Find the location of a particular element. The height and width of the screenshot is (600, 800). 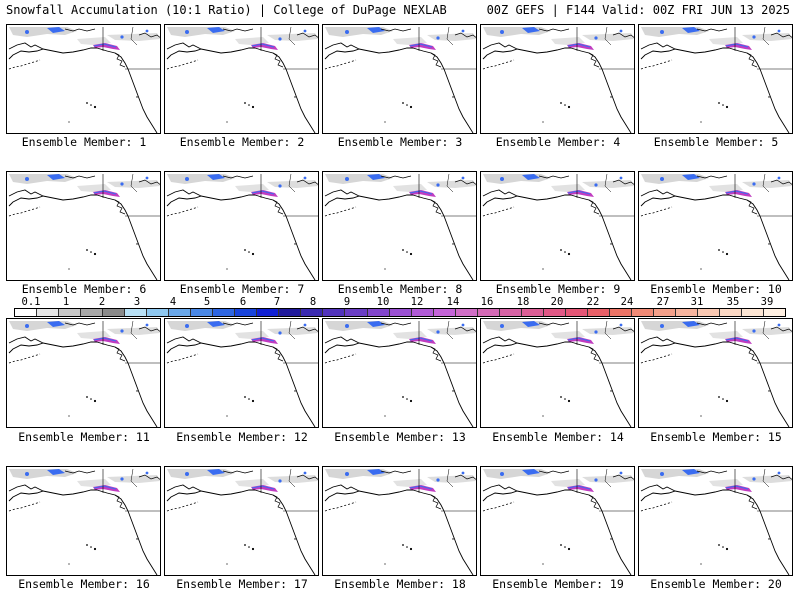

ensemble-member-label: Ensemble Member: 20 is located at coordinates (716, 584).